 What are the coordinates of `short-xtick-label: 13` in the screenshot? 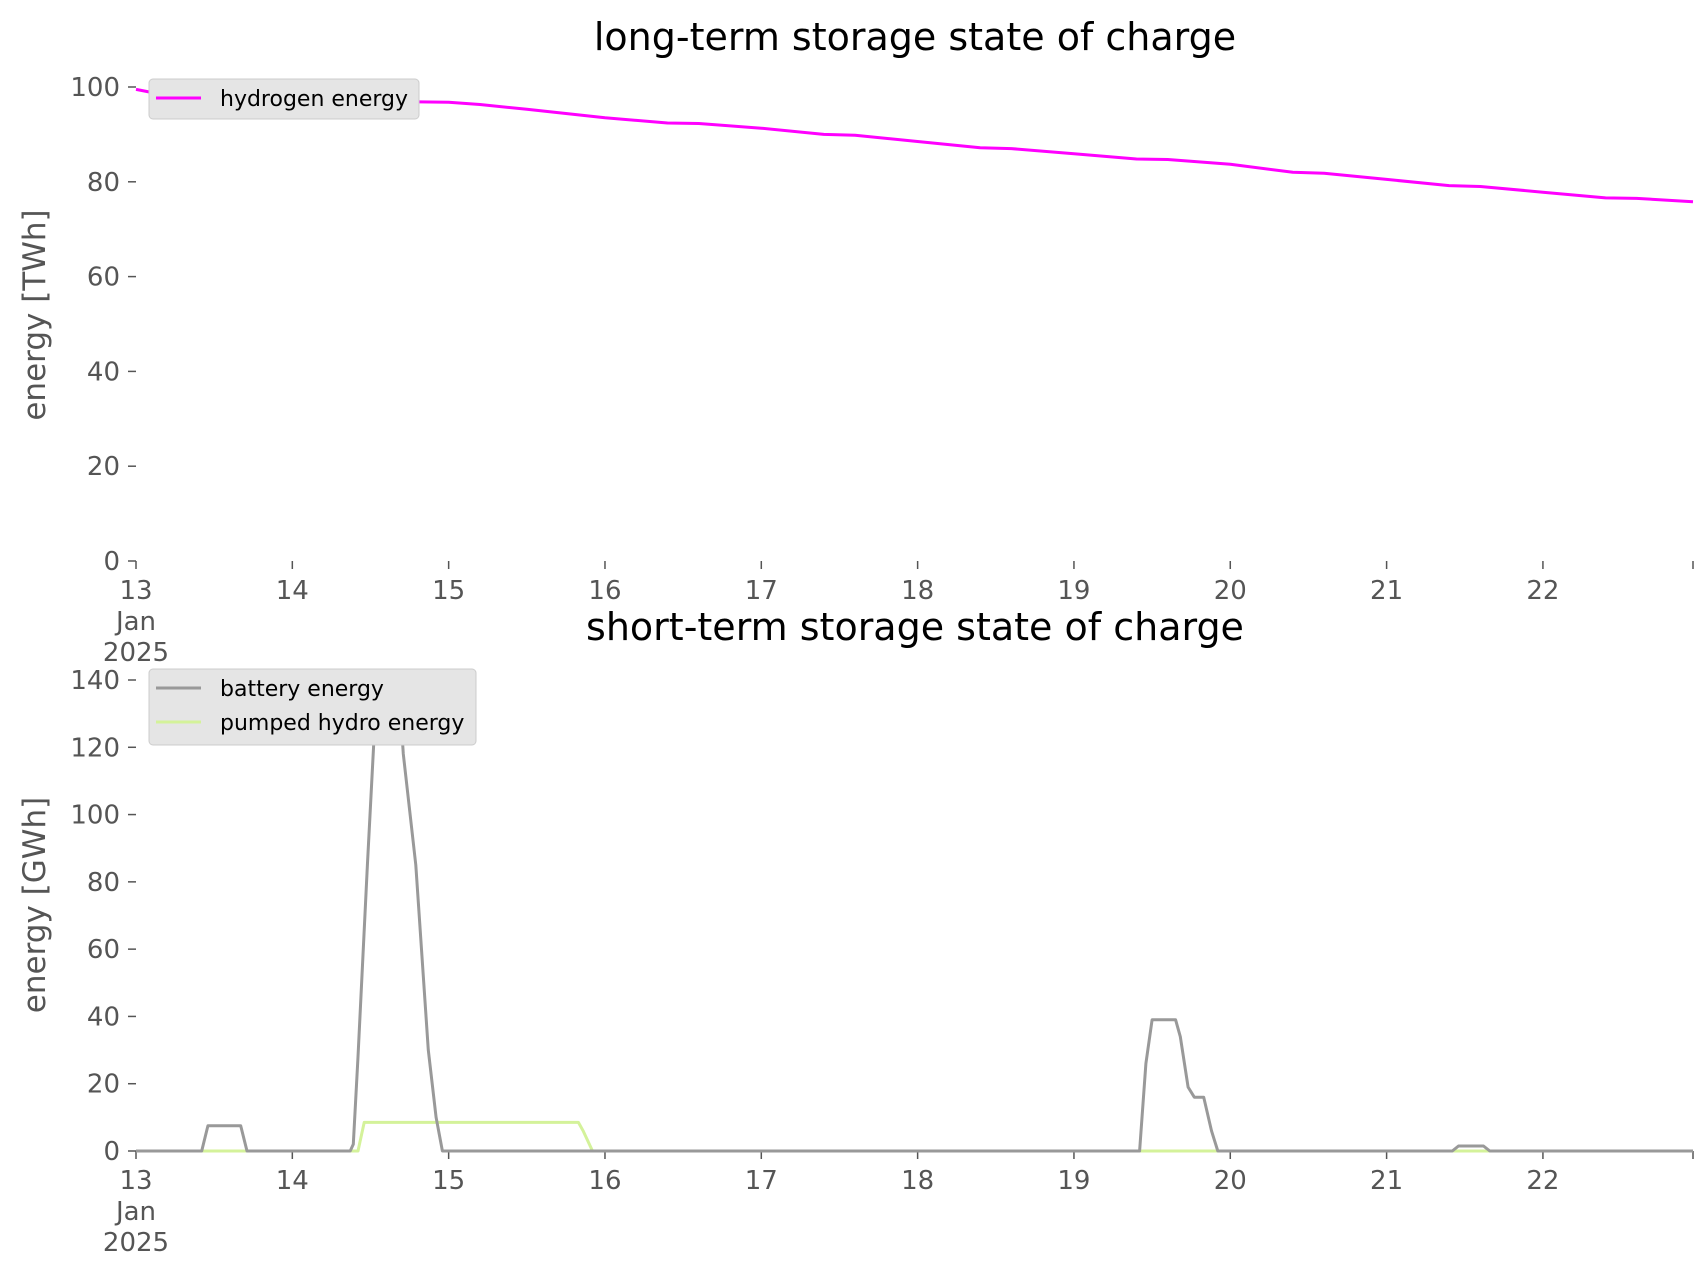 It's located at (135, 1181).